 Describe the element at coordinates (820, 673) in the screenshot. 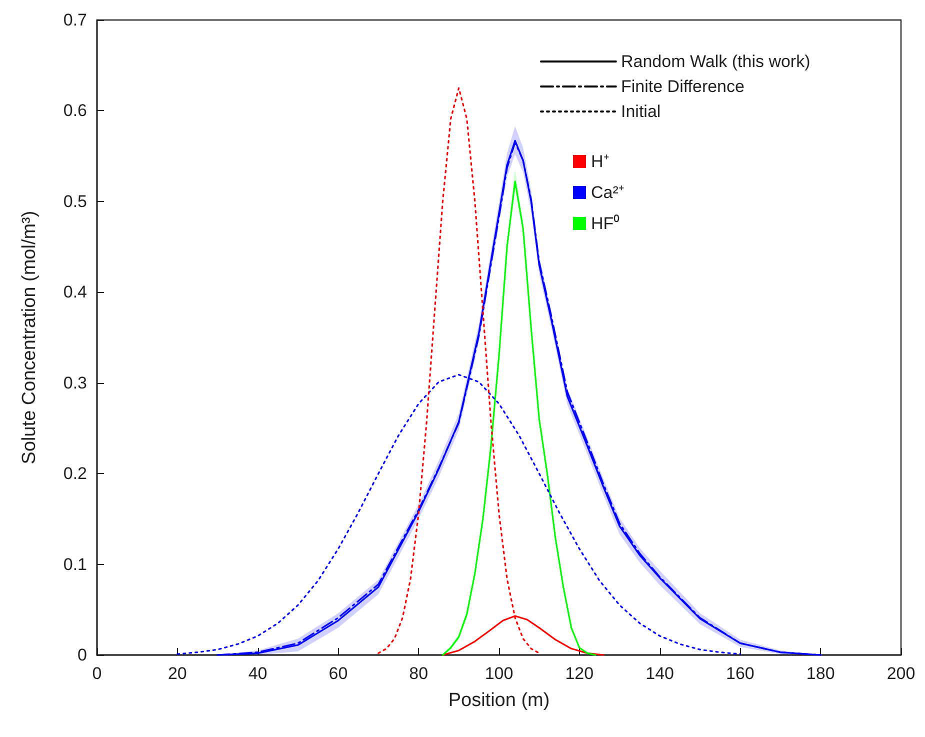

I see `x-tick-label: 180` at that location.